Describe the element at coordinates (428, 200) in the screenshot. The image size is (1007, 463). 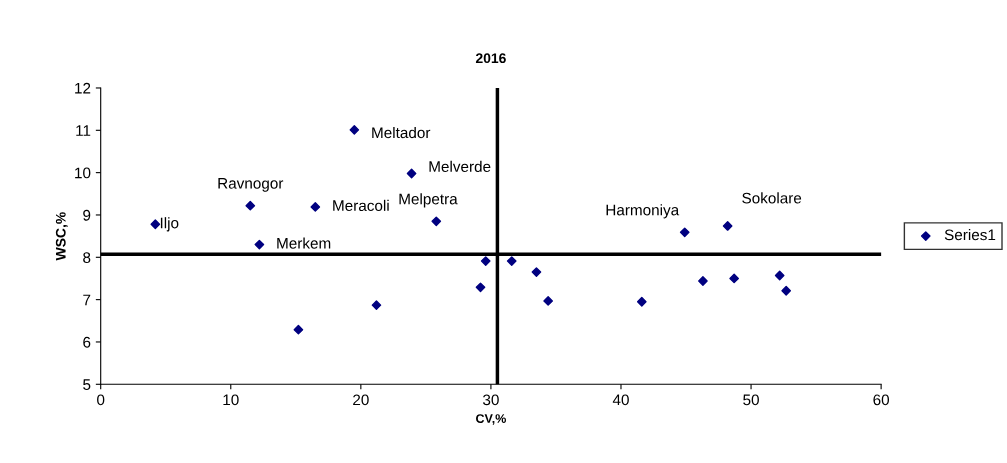
I see `annotation: Melpetra` at that location.